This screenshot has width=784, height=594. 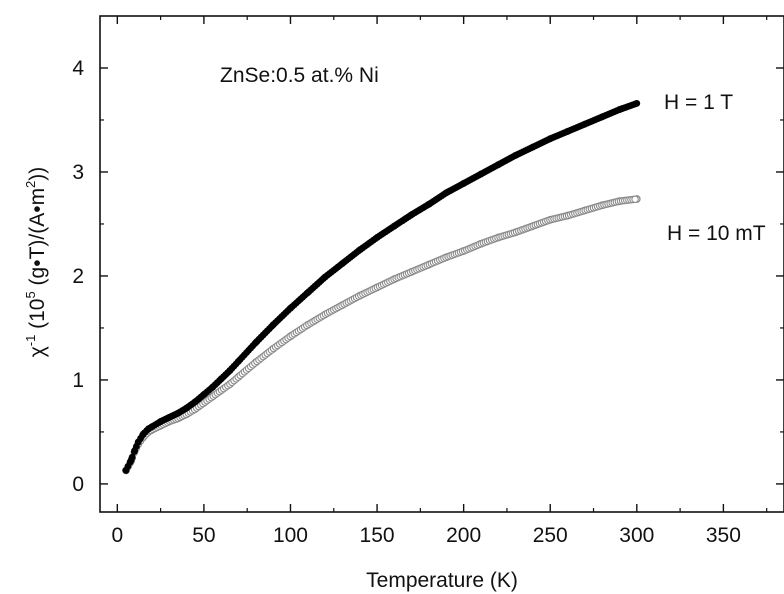 I want to click on y-label-exp2: 2, so click(x=30, y=184).